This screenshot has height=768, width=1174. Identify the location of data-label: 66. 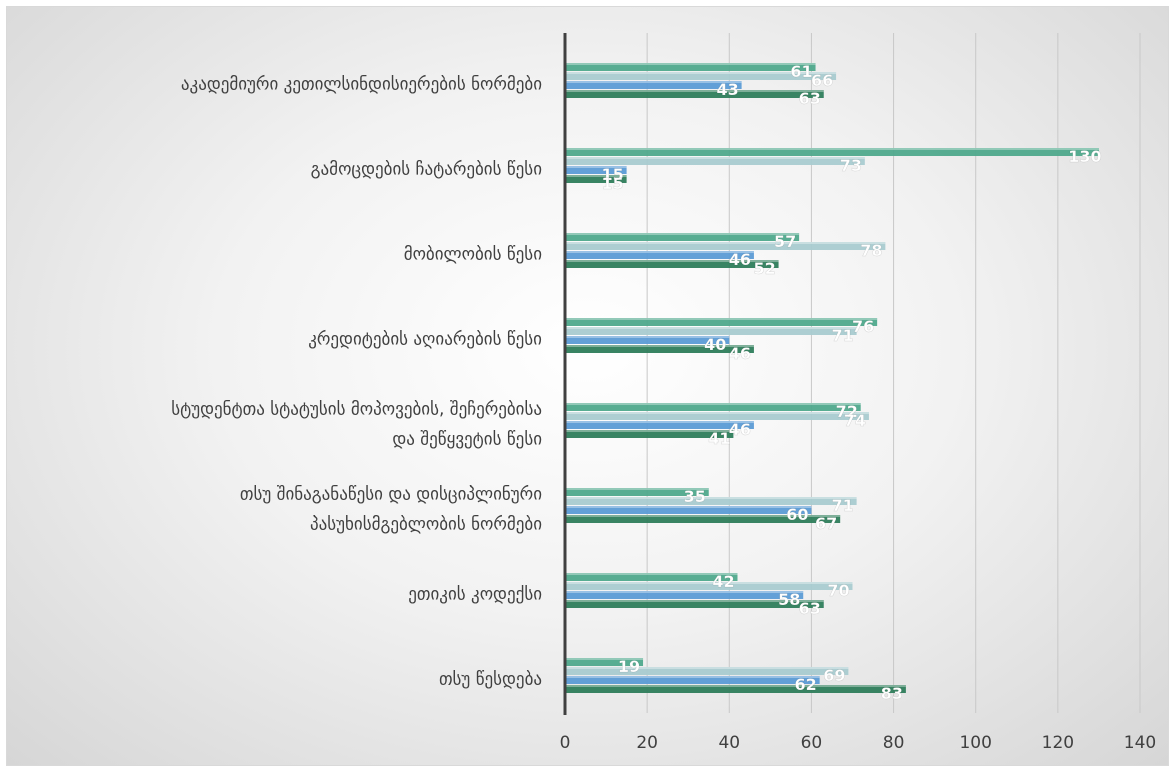
(822, 80).